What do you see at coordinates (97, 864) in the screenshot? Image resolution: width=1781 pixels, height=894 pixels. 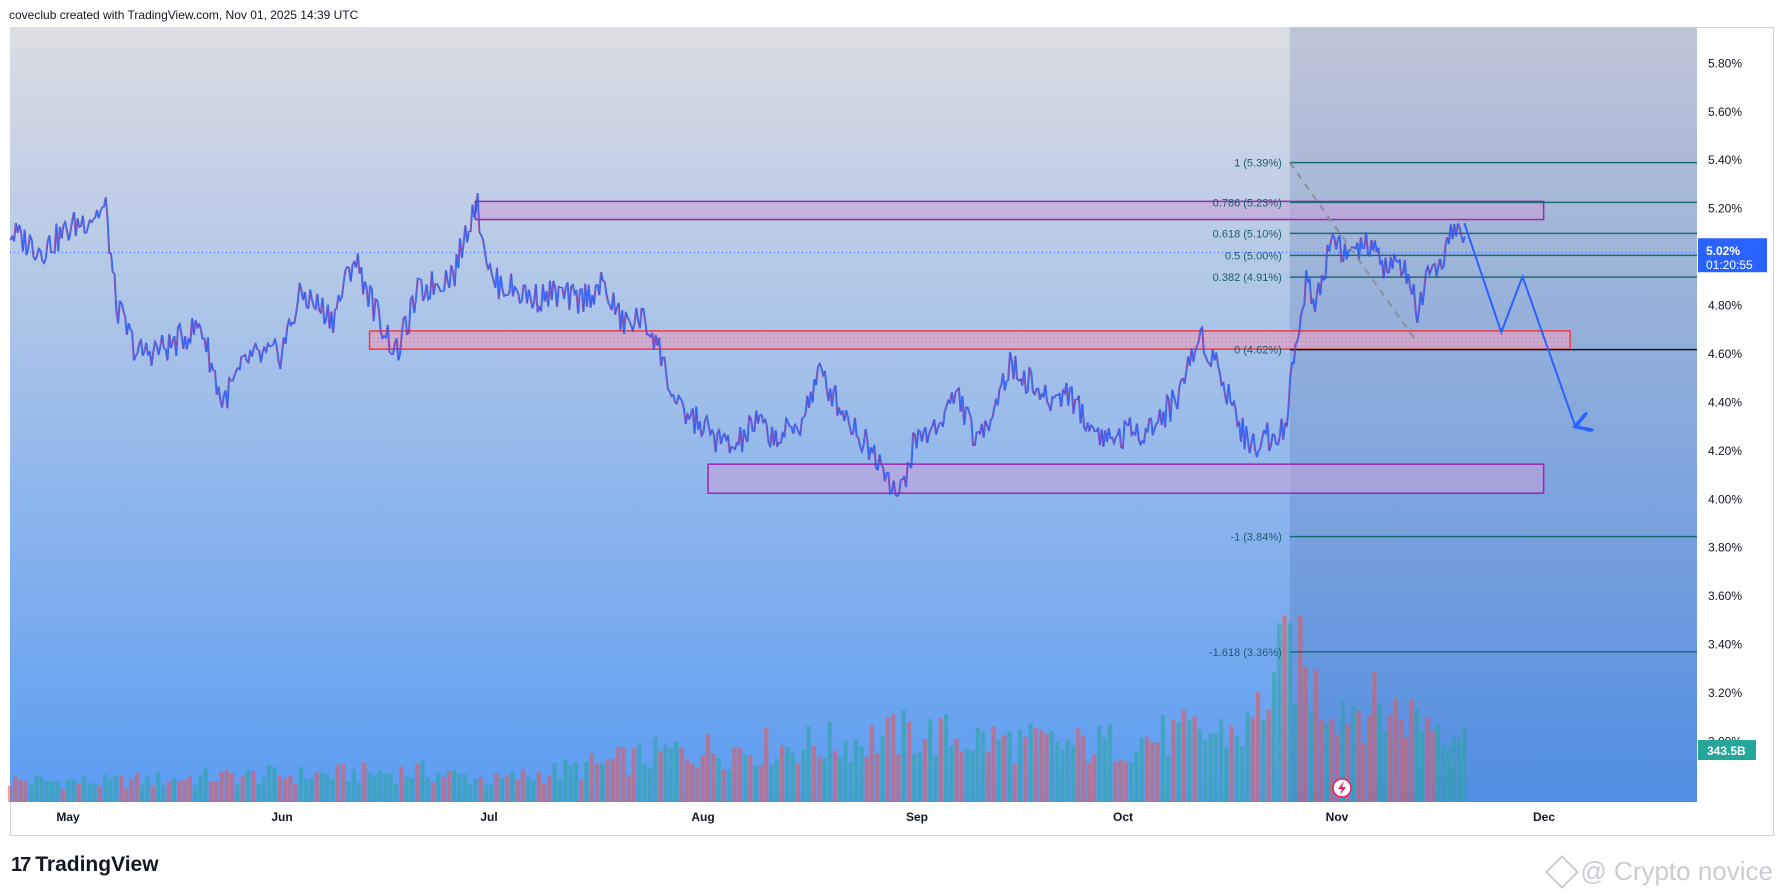 I see `tv-logo-text: TradingView` at bounding box center [97, 864].